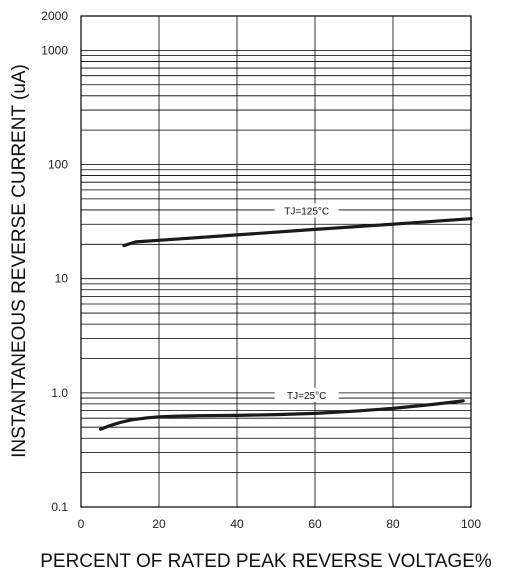 The height and width of the screenshot is (577, 519). I want to click on x-tick-label: 80, so click(393, 524).